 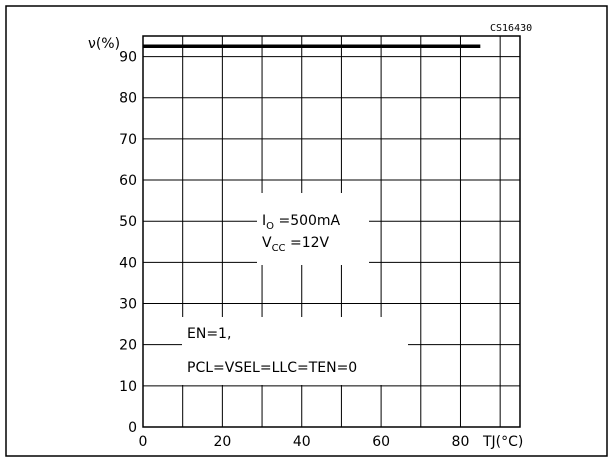 What do you see at coordinates (132, 428) in the screenshot?
I see `y-tick-label: 0` at bounding box center [132, 428].